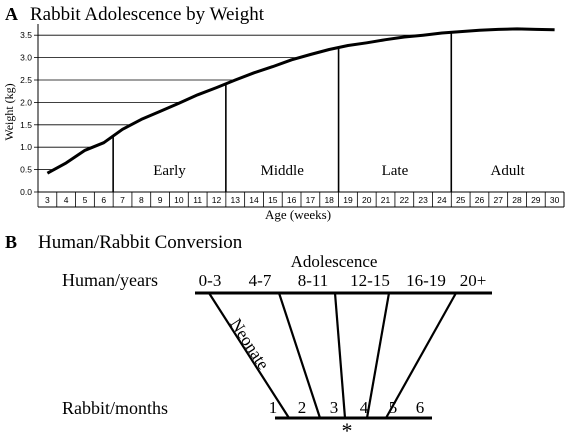  I want to click on x-tick-label: 22, so click(405, 200).